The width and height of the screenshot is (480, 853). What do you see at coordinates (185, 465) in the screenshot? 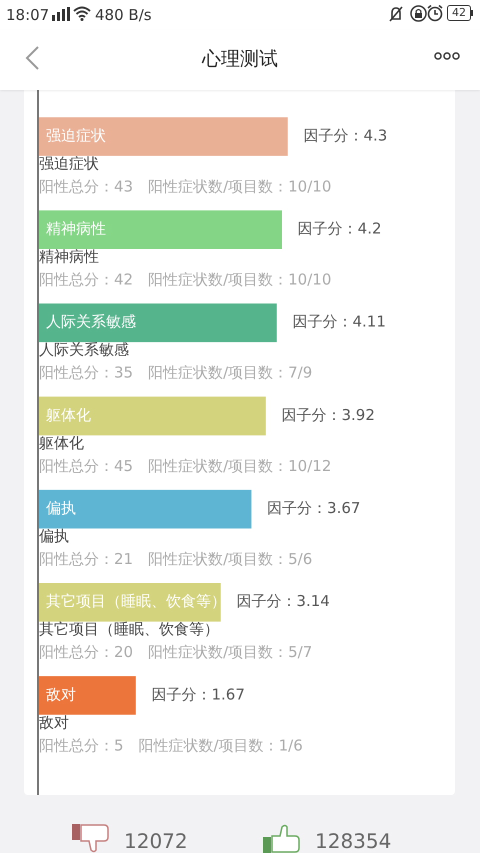
I see `annotation: 阳性总分：45 阳性症状数/项目数：10/12` at bounding box center [185, 465].